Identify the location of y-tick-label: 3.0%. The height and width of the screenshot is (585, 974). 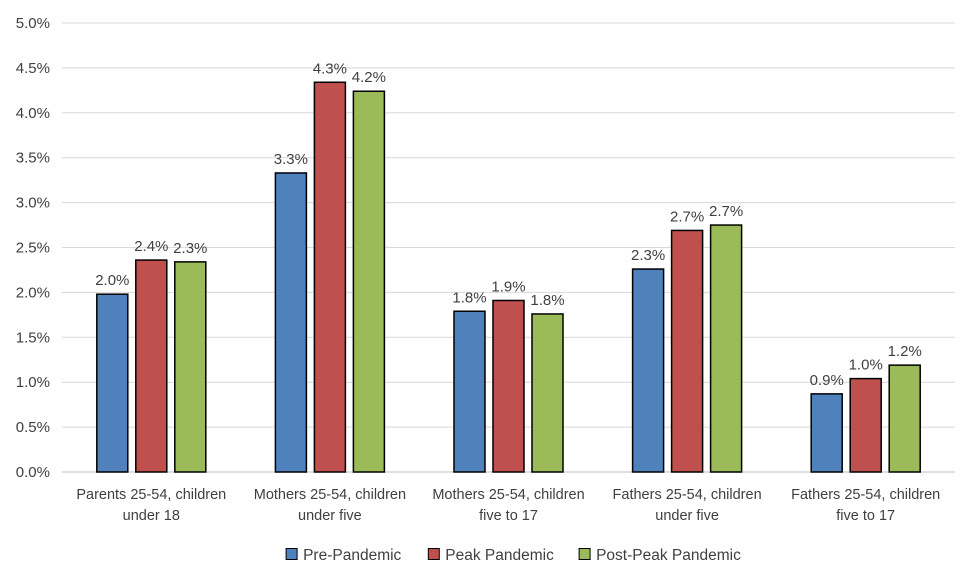
(33, 203).